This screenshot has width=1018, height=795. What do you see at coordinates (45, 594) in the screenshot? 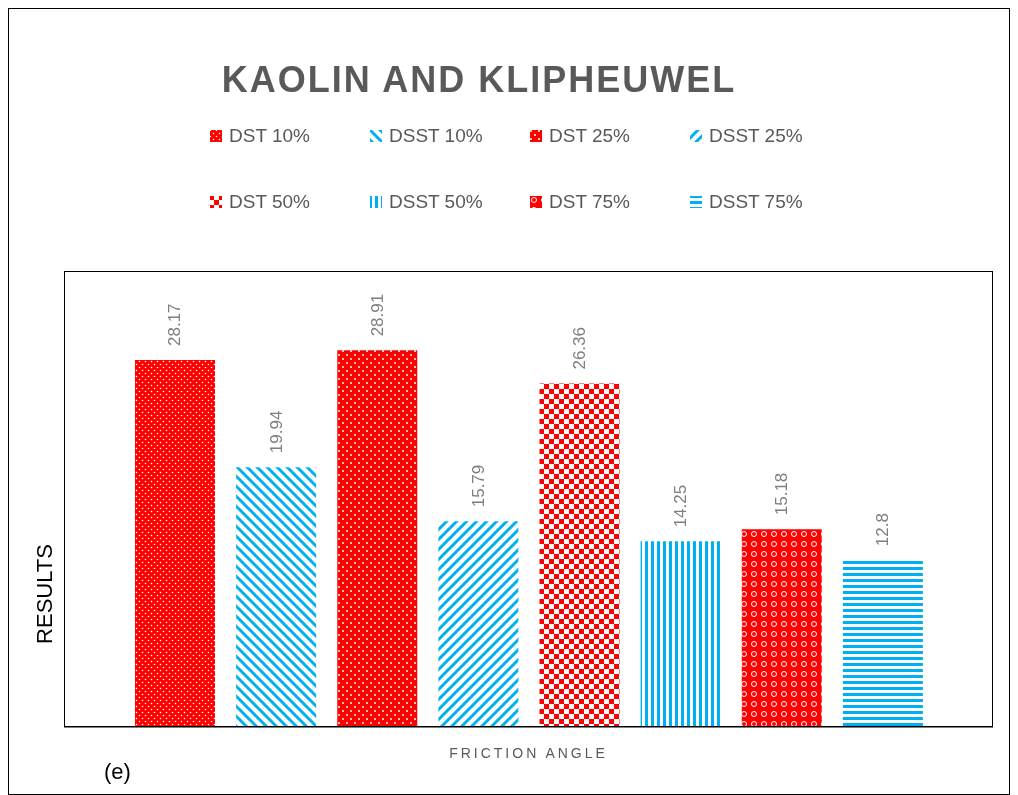
I see `y-axis-title: RESULTS` at bounding box center [45, 594].